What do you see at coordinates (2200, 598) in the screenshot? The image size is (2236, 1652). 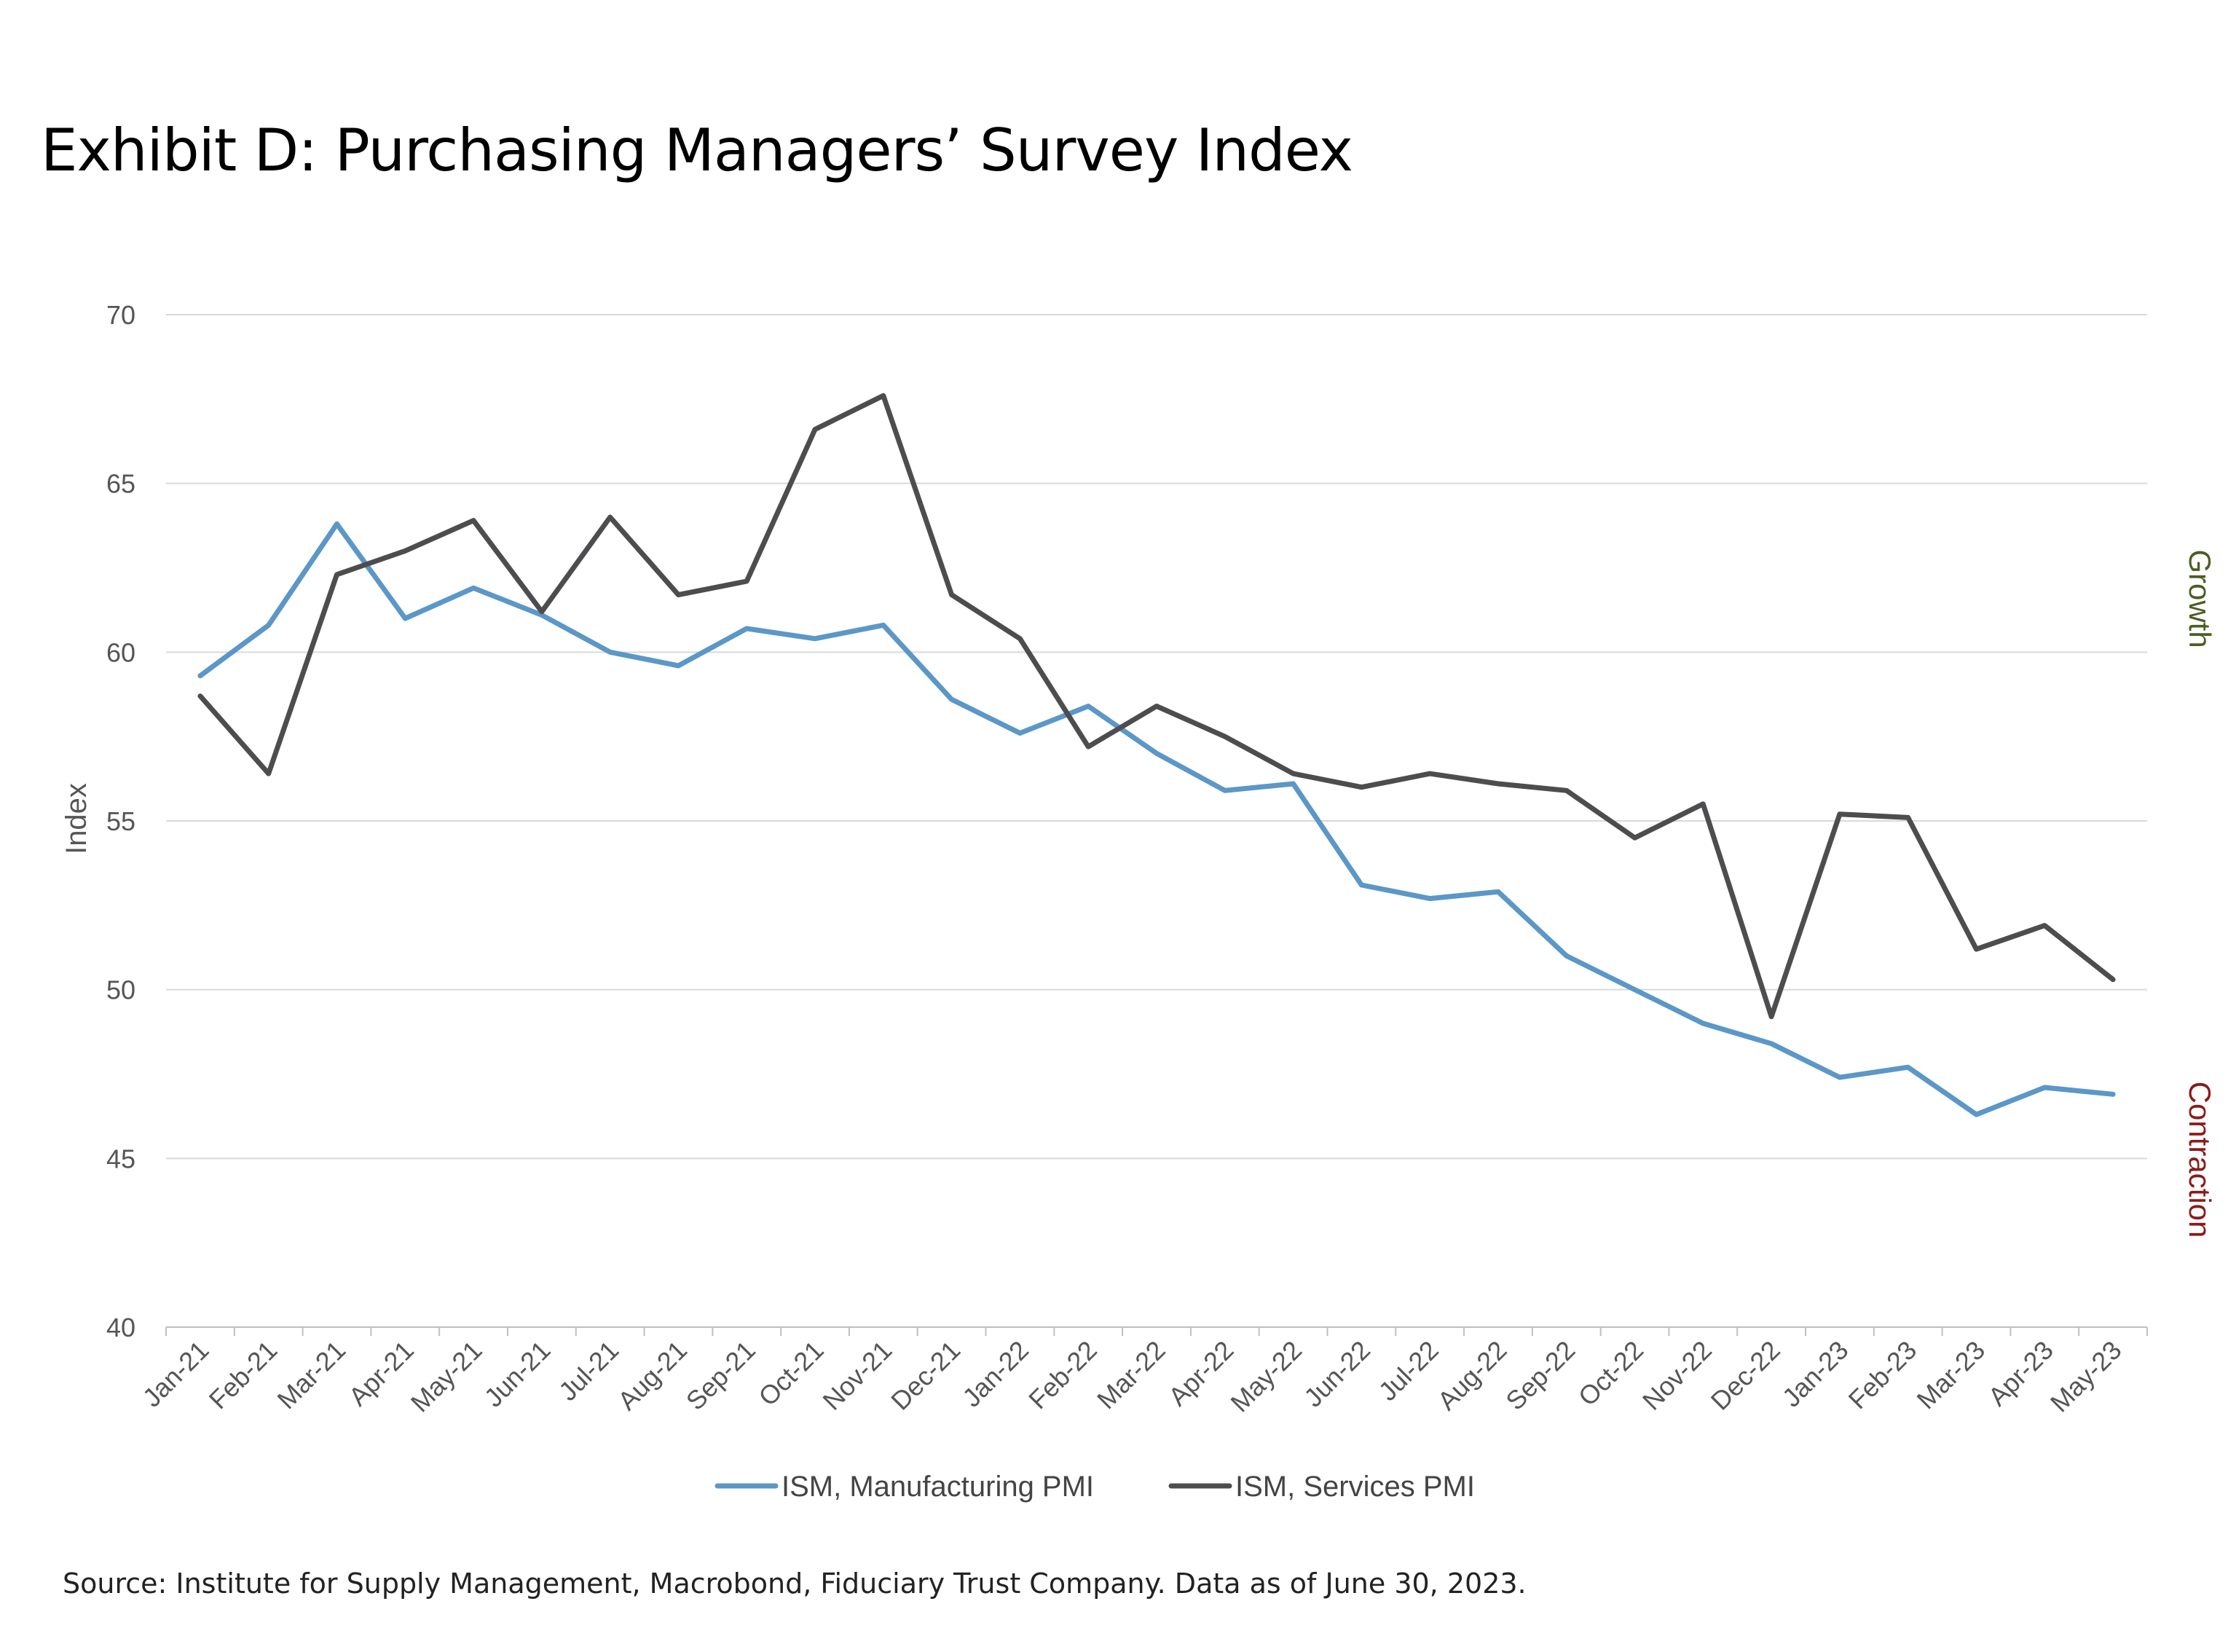 I see `growth-zone-label: Growth` at bounding box center [2200, 598].